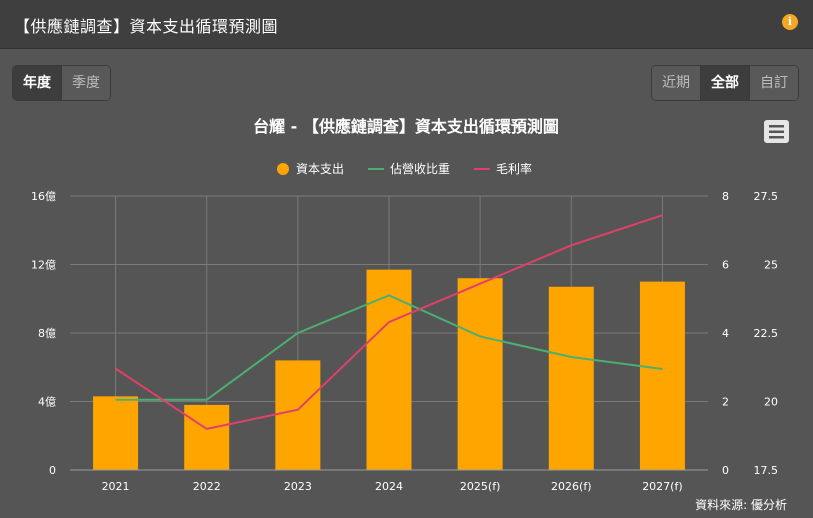 This screenshot has height=518, width=813. Describe the element at coordinates (771, 265) in the screenshot. I see `y-right2-tick-label: 25` at that location.